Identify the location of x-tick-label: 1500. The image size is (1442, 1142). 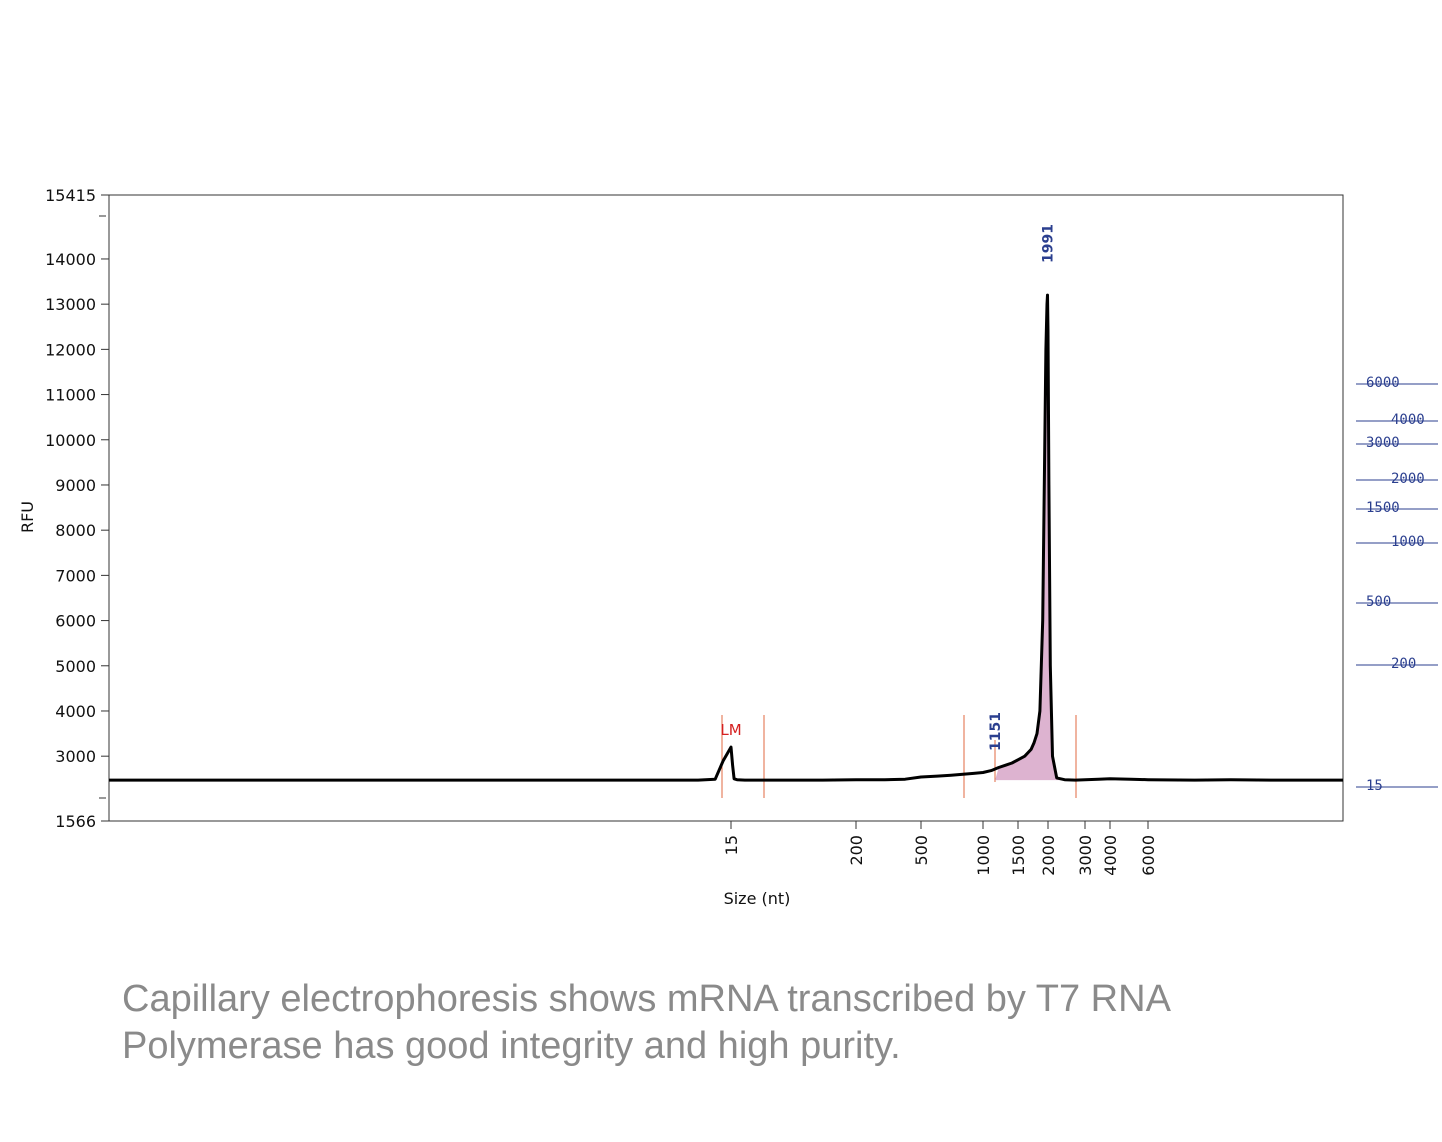
(1018, 855).